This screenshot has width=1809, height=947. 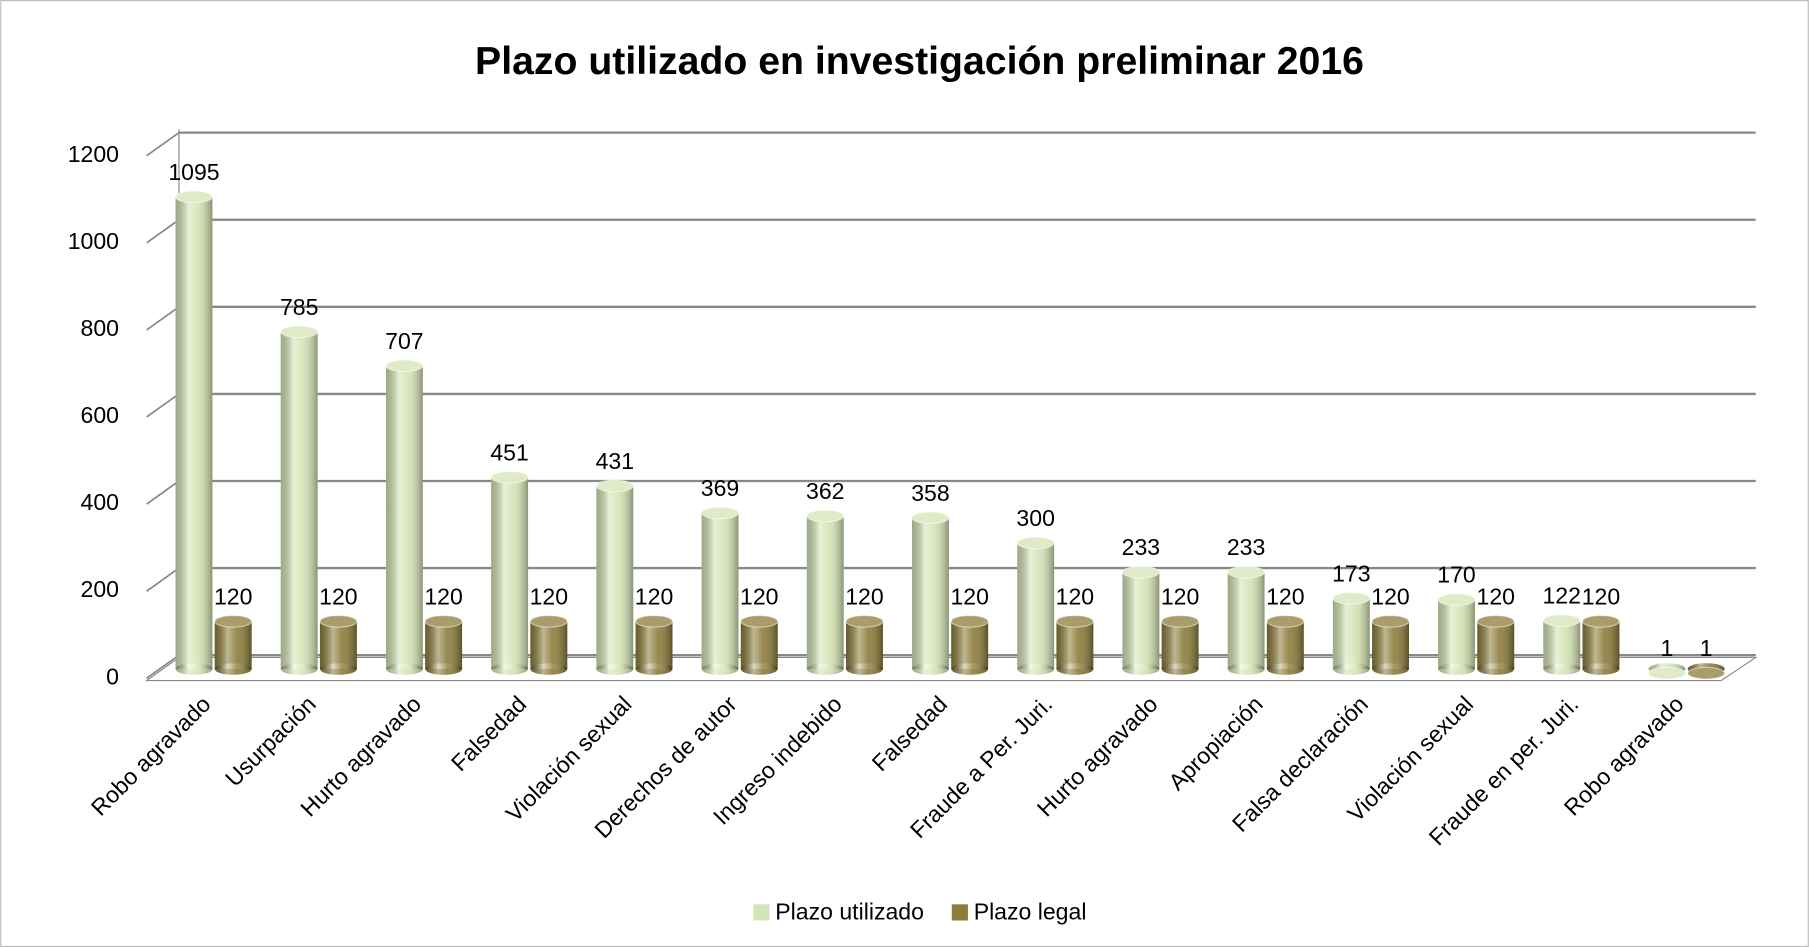 What do you see at coordinates (404, 341) in the screenshot?
I see `data-label: 707` at bounding box center [404, 341].